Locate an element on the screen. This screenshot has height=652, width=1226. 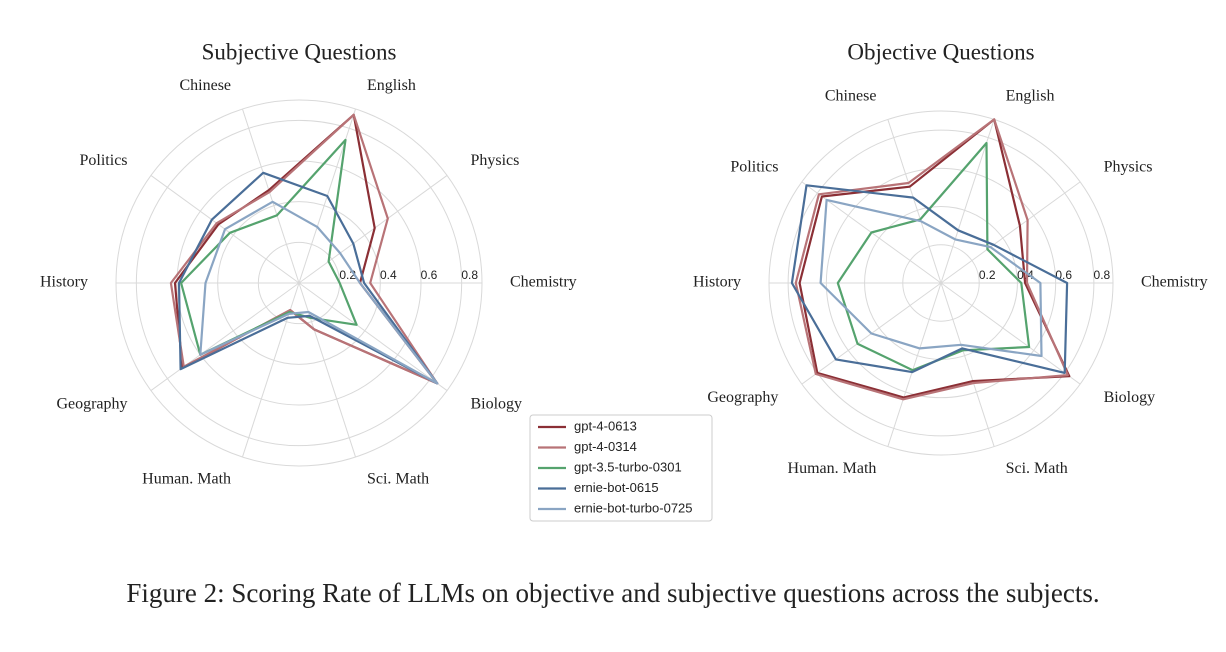
y-tick-label: 0.6 is located at coordinates (429, 275).